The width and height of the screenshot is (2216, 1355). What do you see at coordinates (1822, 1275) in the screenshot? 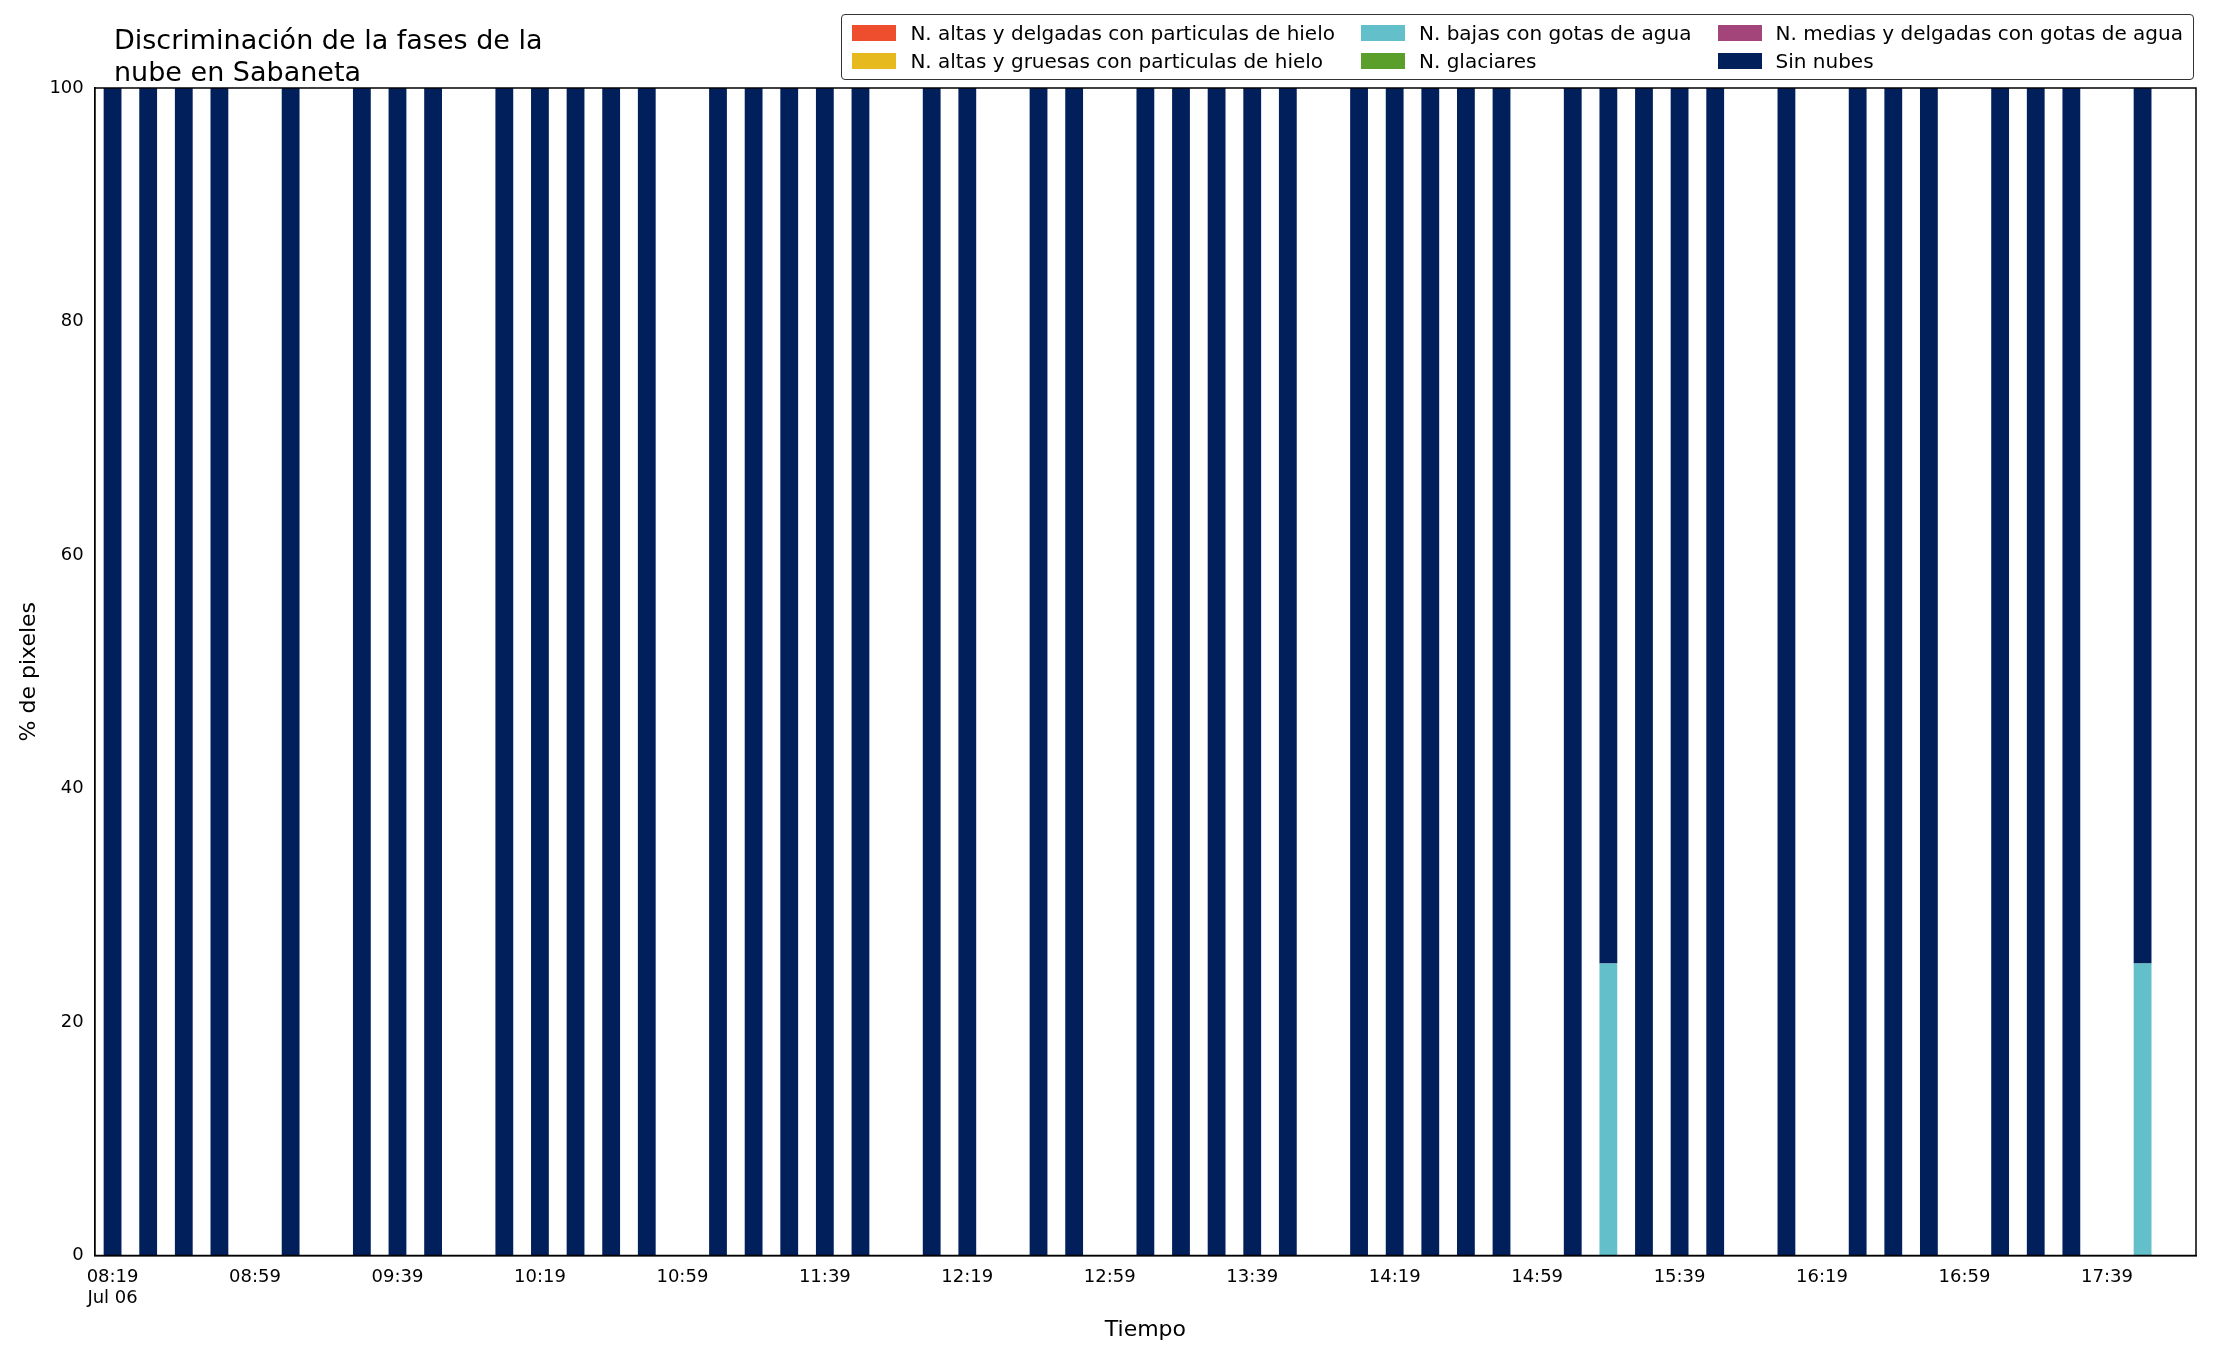
I see `x-tick-label: 16:19` at bounding box center [1822, 1275].